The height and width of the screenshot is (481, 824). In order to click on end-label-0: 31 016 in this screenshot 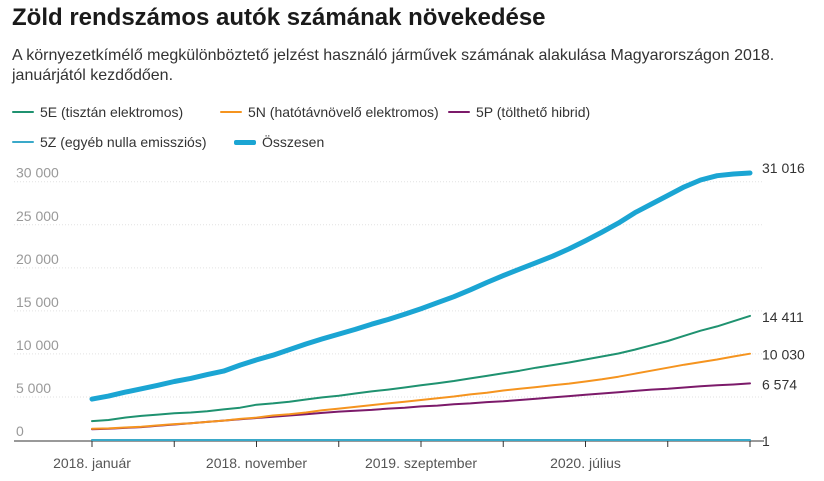, I will do `click(783, 168)`.